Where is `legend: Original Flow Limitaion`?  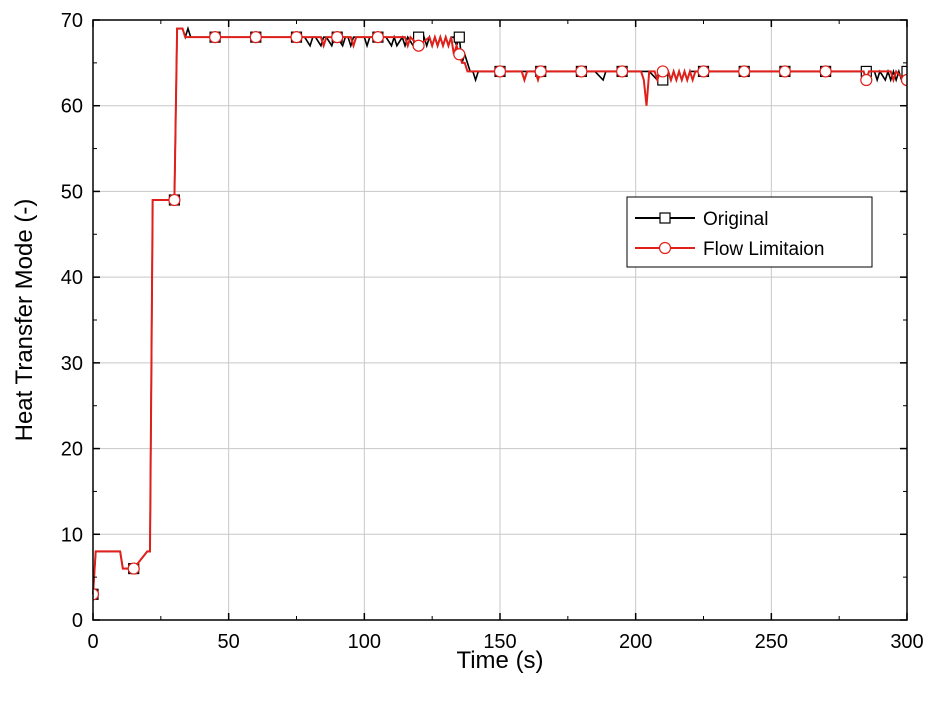
legend: Original Flow Limitaion is located at coordinates (749, 232).